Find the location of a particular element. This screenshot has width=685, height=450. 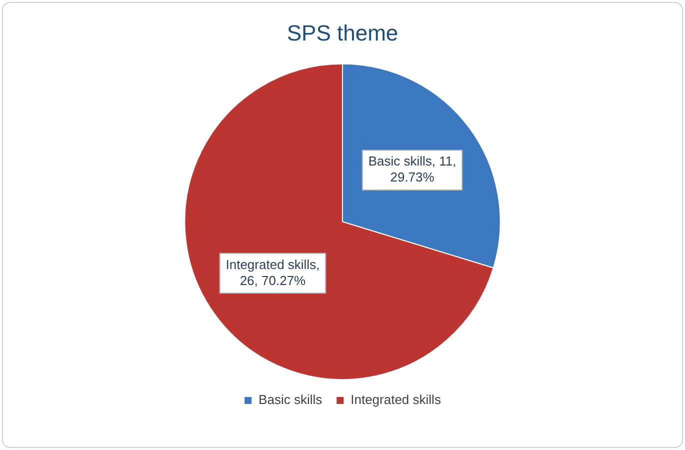

legend-label: Integrated skills is located at coordinates (396, 400).